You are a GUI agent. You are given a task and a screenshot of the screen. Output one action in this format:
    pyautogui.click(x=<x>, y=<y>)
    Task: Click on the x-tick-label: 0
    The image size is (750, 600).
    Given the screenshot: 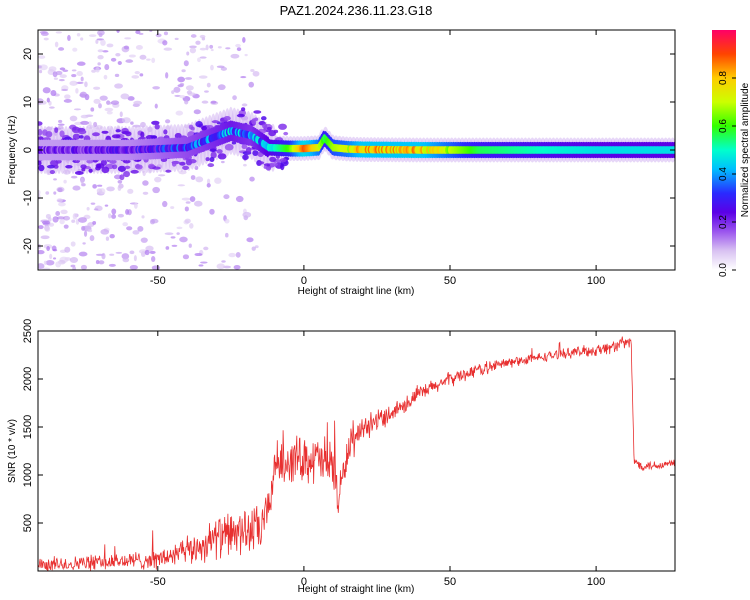 What is the action you would take?
    pyautogui.click(x=304, y=582)
    